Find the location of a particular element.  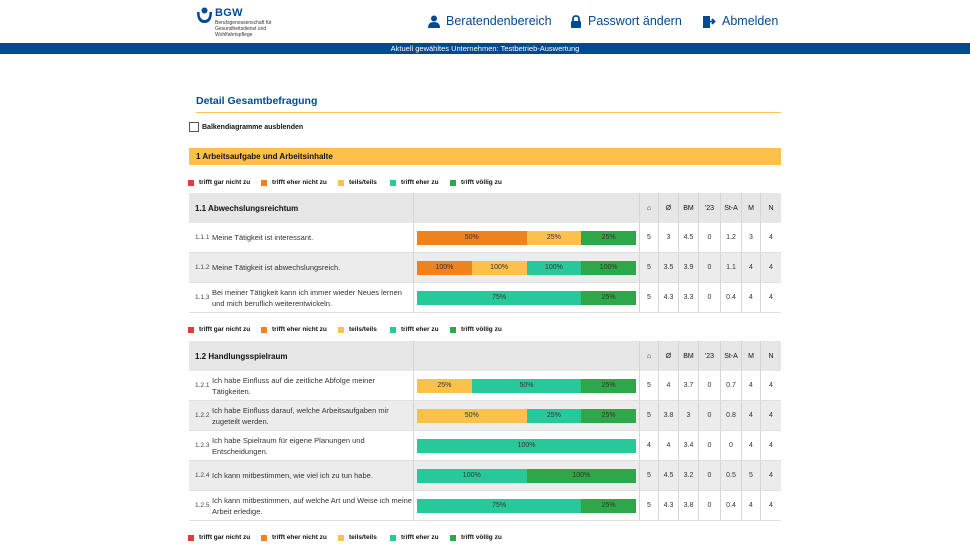

stat-bm: 3.9 is located at coordinates (689, 267).